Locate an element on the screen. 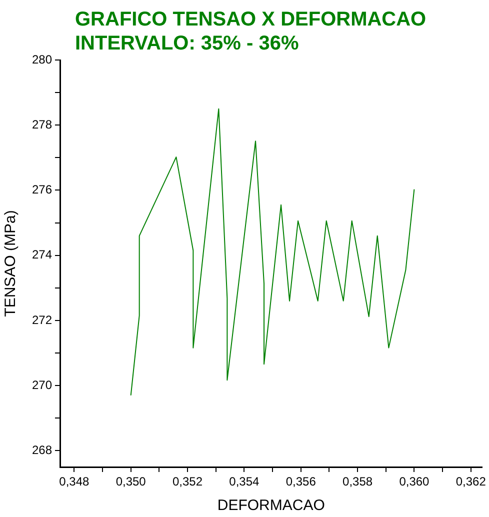 This screenshot has width=489, height=517. y-tick-label: 268 is located at coordinates (42, 450).